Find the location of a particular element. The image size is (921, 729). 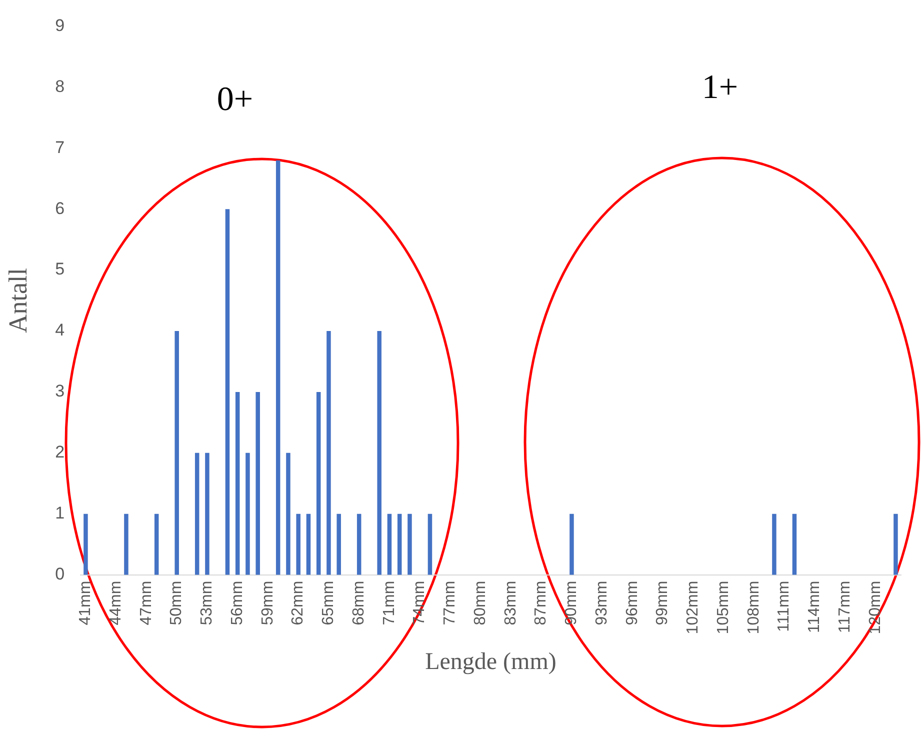

x-tick-label: 108mm is located at coordinates (753, 607).